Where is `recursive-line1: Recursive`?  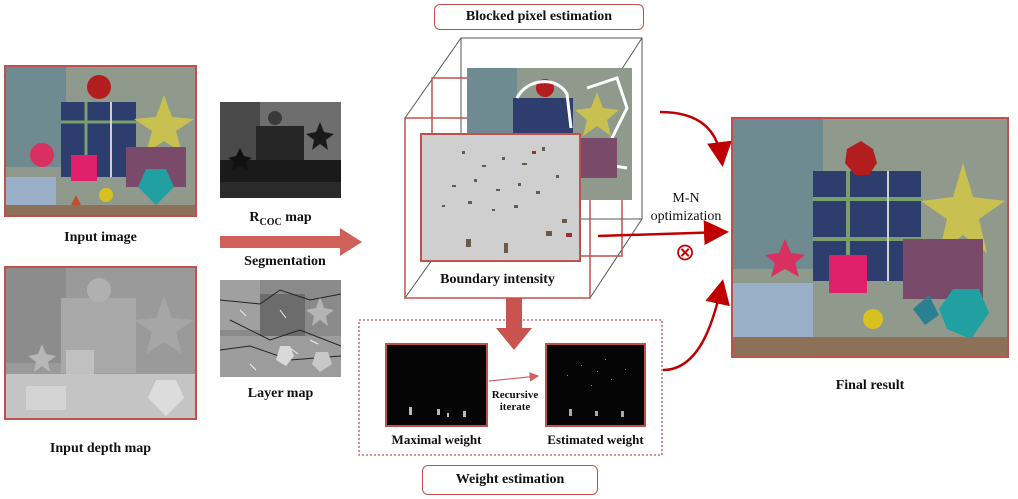 recursive-line1: Recursive is located at coordinates (515, 395).